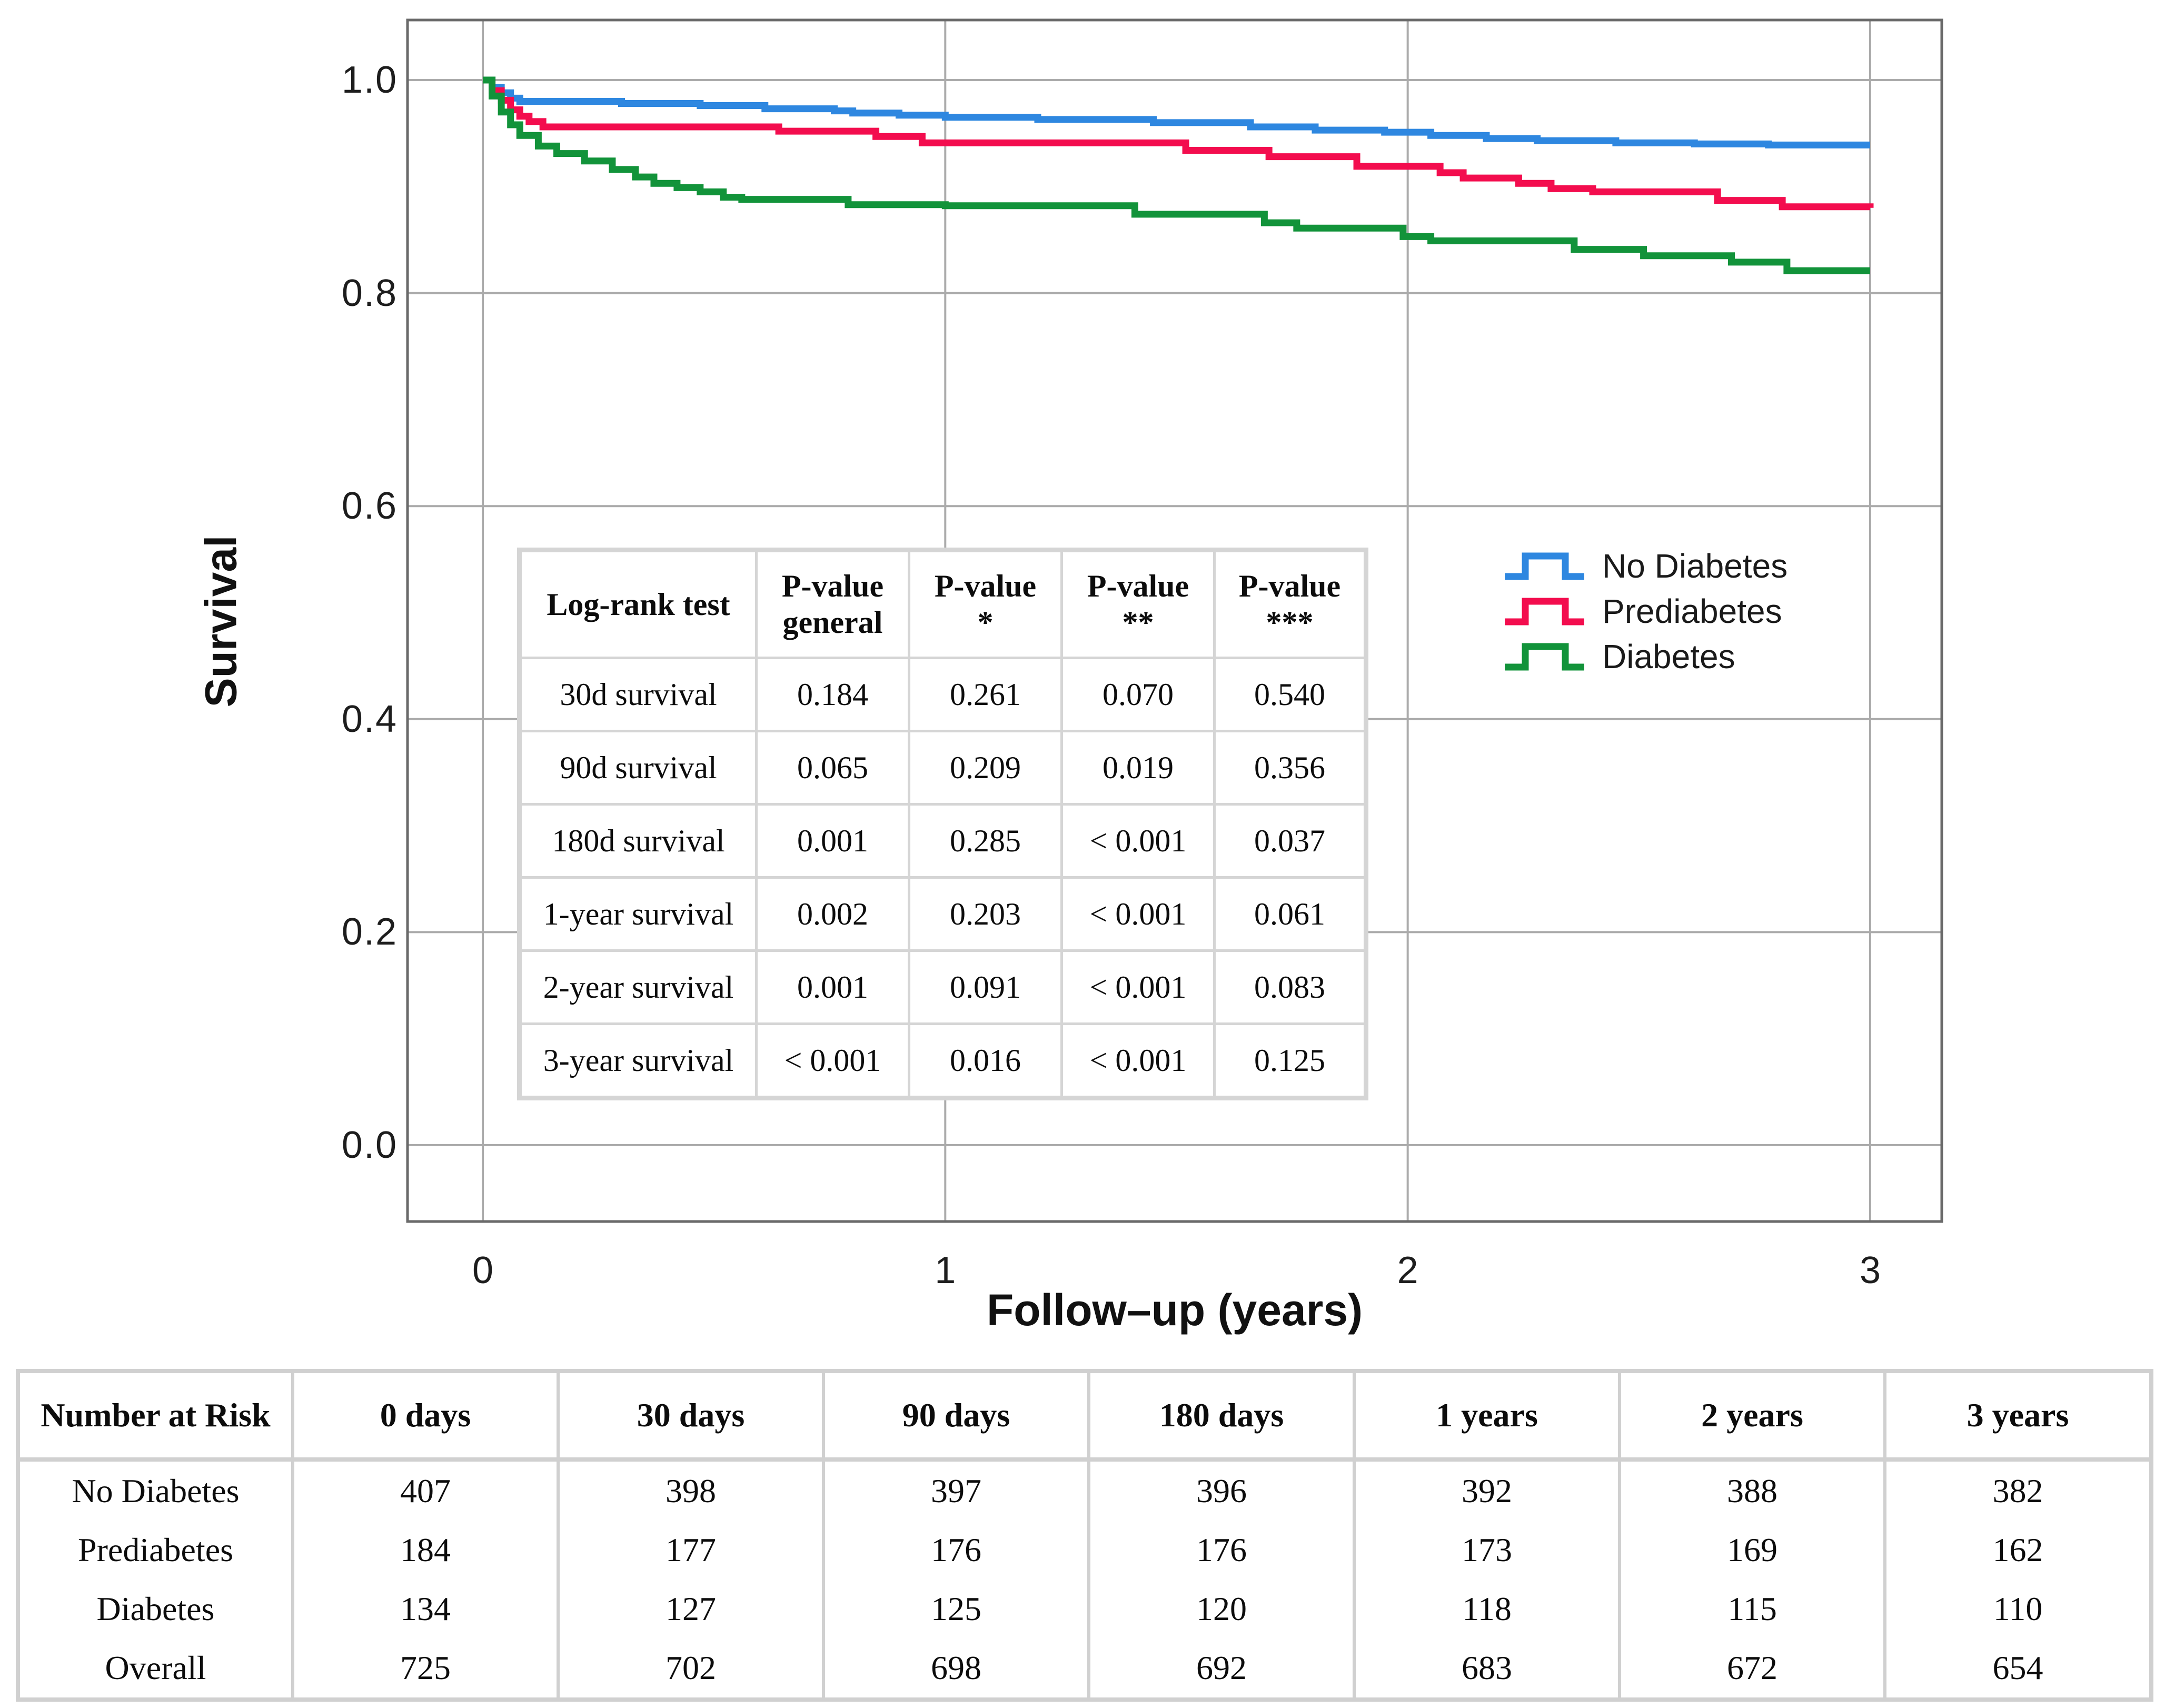  Describe the element at coordinates (1487, 1669) in the screenshot. I see `risk-cell: 683` at that location.